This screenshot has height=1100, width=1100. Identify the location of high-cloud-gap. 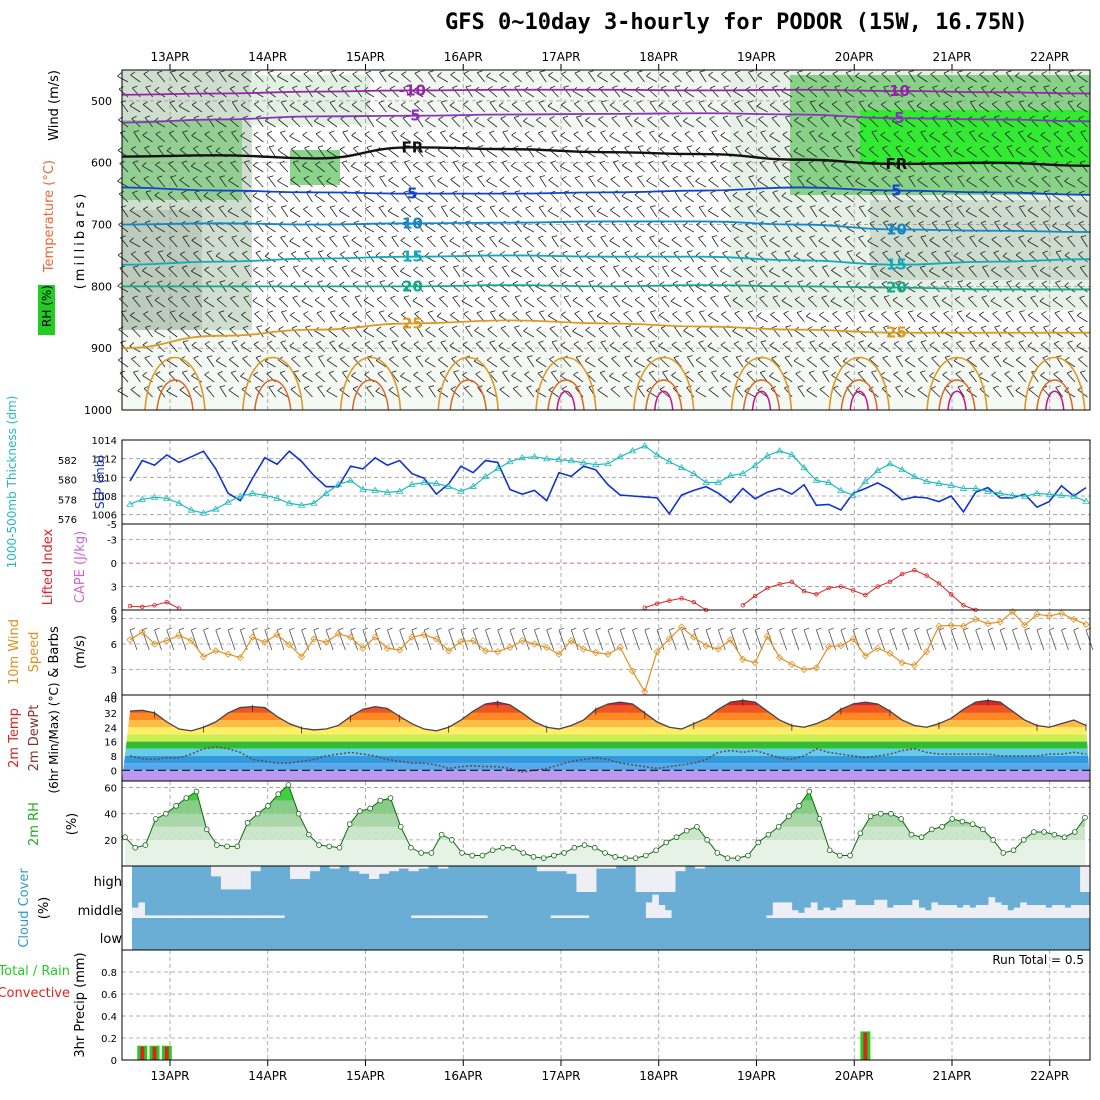
(255, 869).